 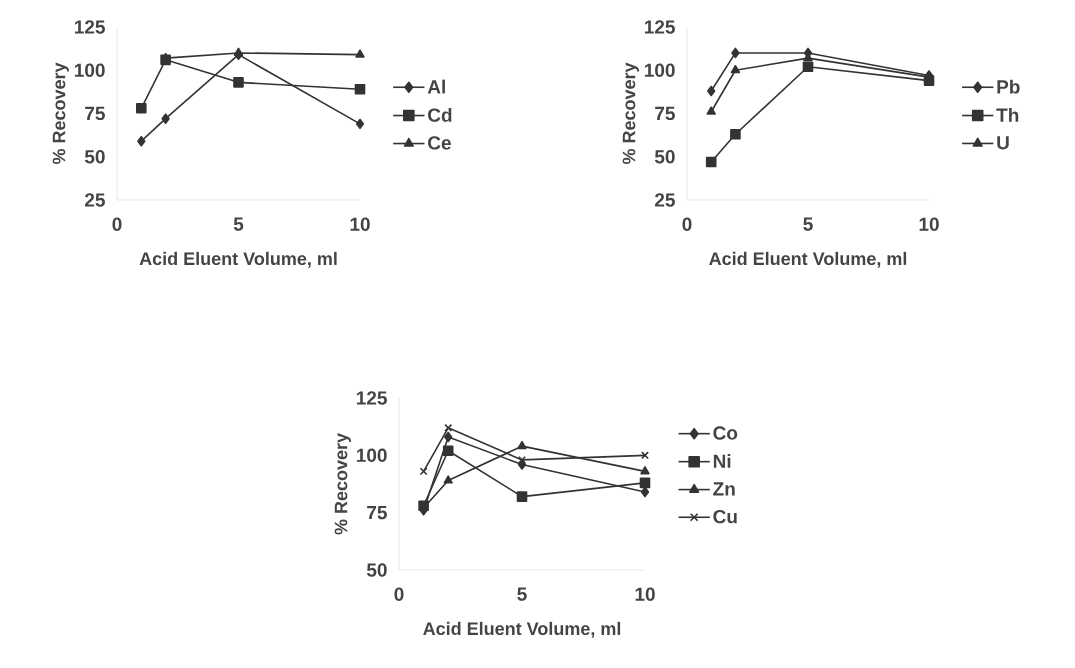 I want to click on legend-label: Co, so click(x=725, y=433).